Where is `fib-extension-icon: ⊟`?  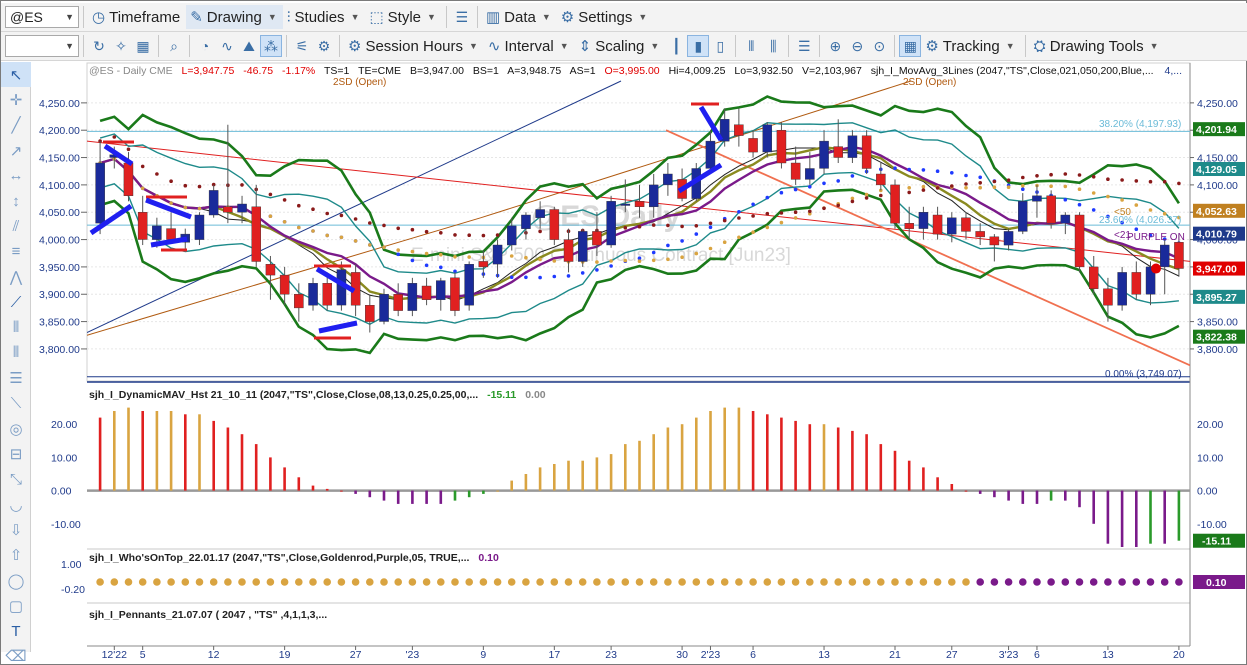
fib-extension-icon: ⊟ is located at coordinates (16, 455).